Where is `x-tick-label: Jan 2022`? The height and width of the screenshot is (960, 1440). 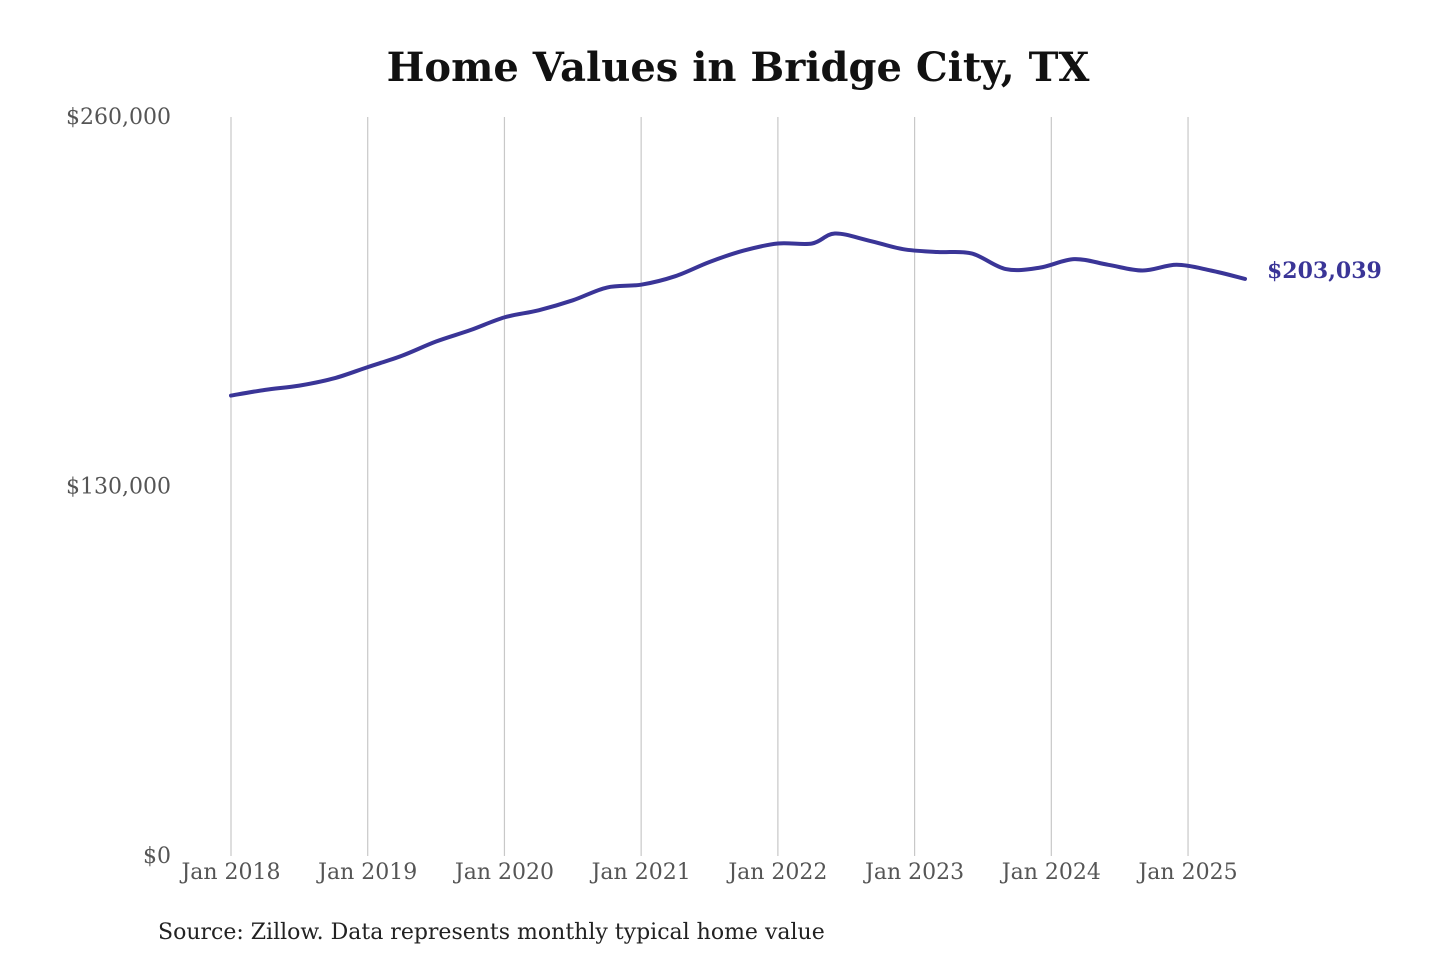
x-tick-label: Jan 2022 is located at coordinates (776, 872).